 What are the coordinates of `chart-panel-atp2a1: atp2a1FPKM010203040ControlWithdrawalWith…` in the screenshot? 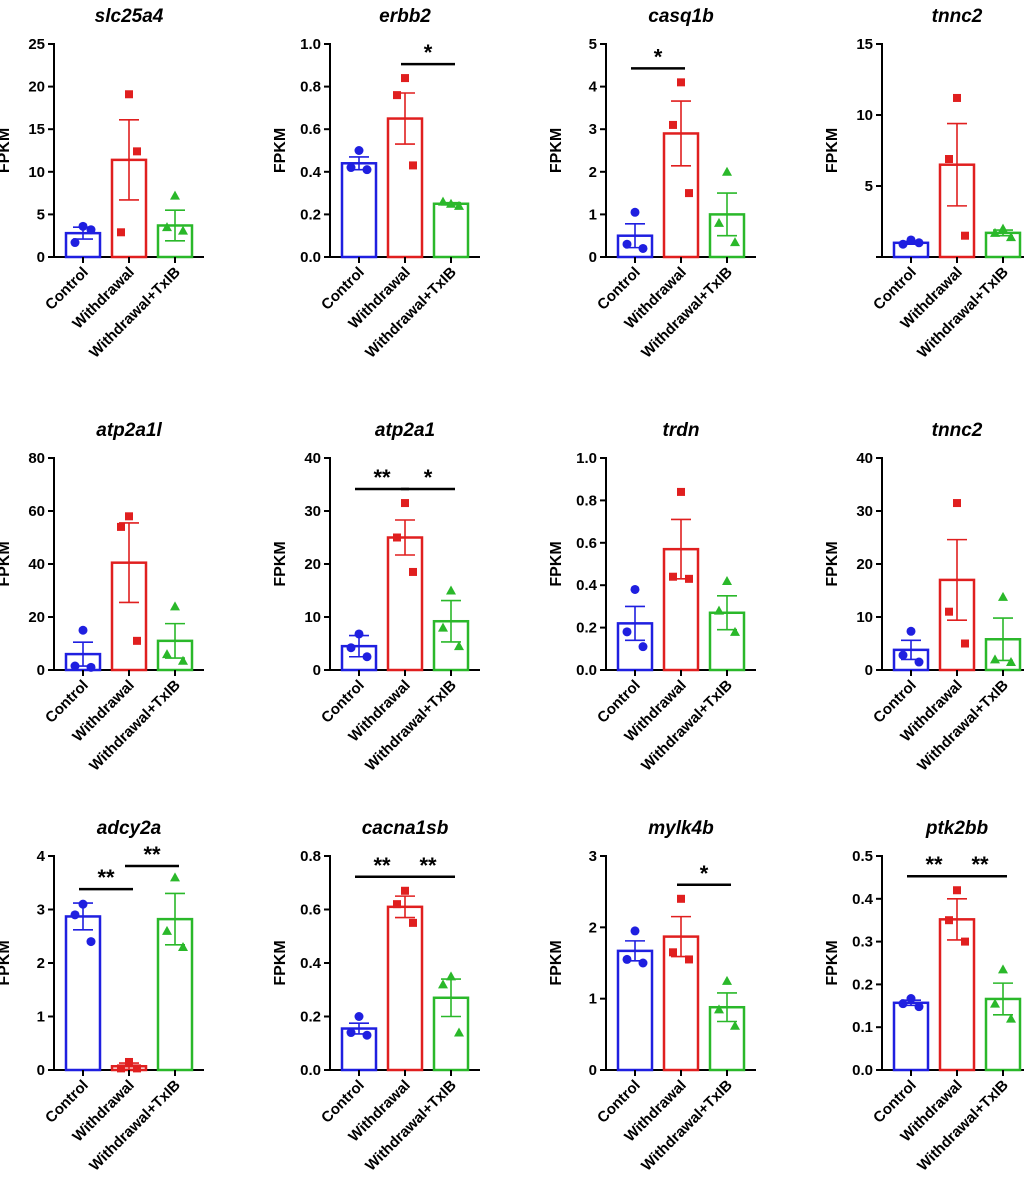 It's located at (376, 597).